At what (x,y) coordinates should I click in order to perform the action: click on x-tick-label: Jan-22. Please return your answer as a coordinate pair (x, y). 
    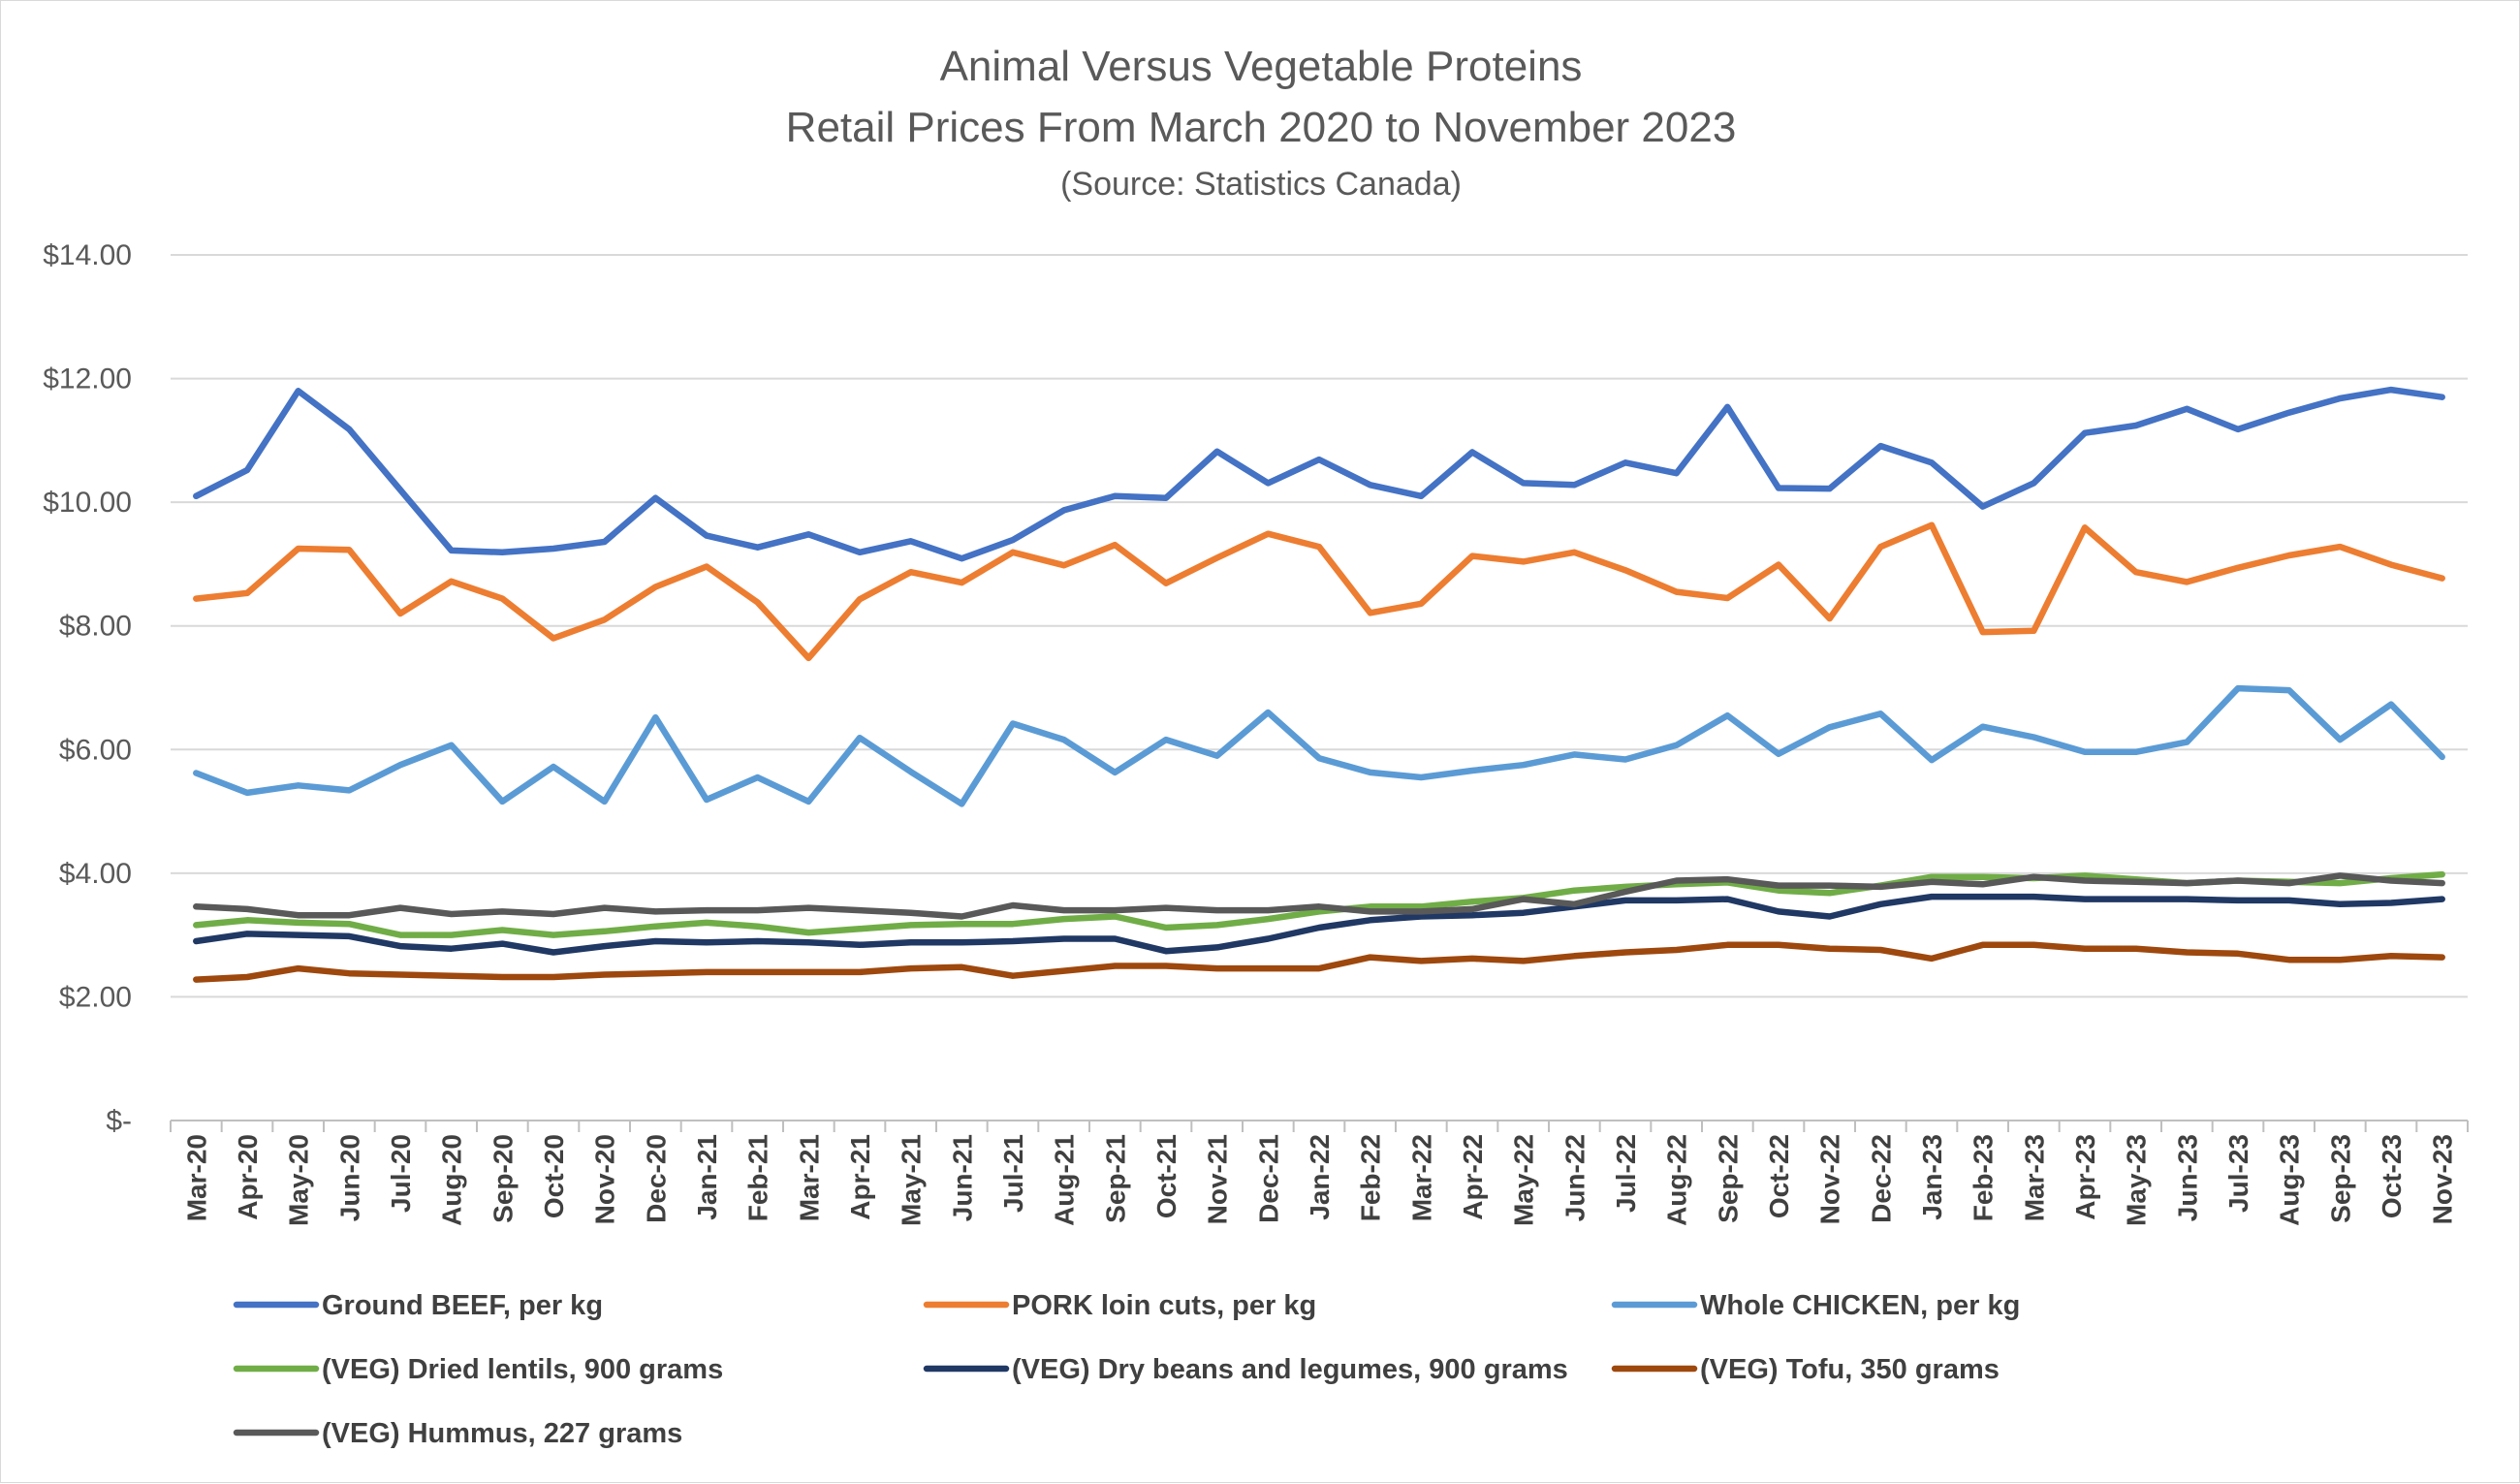
    Looking at the image, I should click on (1320, 1177).